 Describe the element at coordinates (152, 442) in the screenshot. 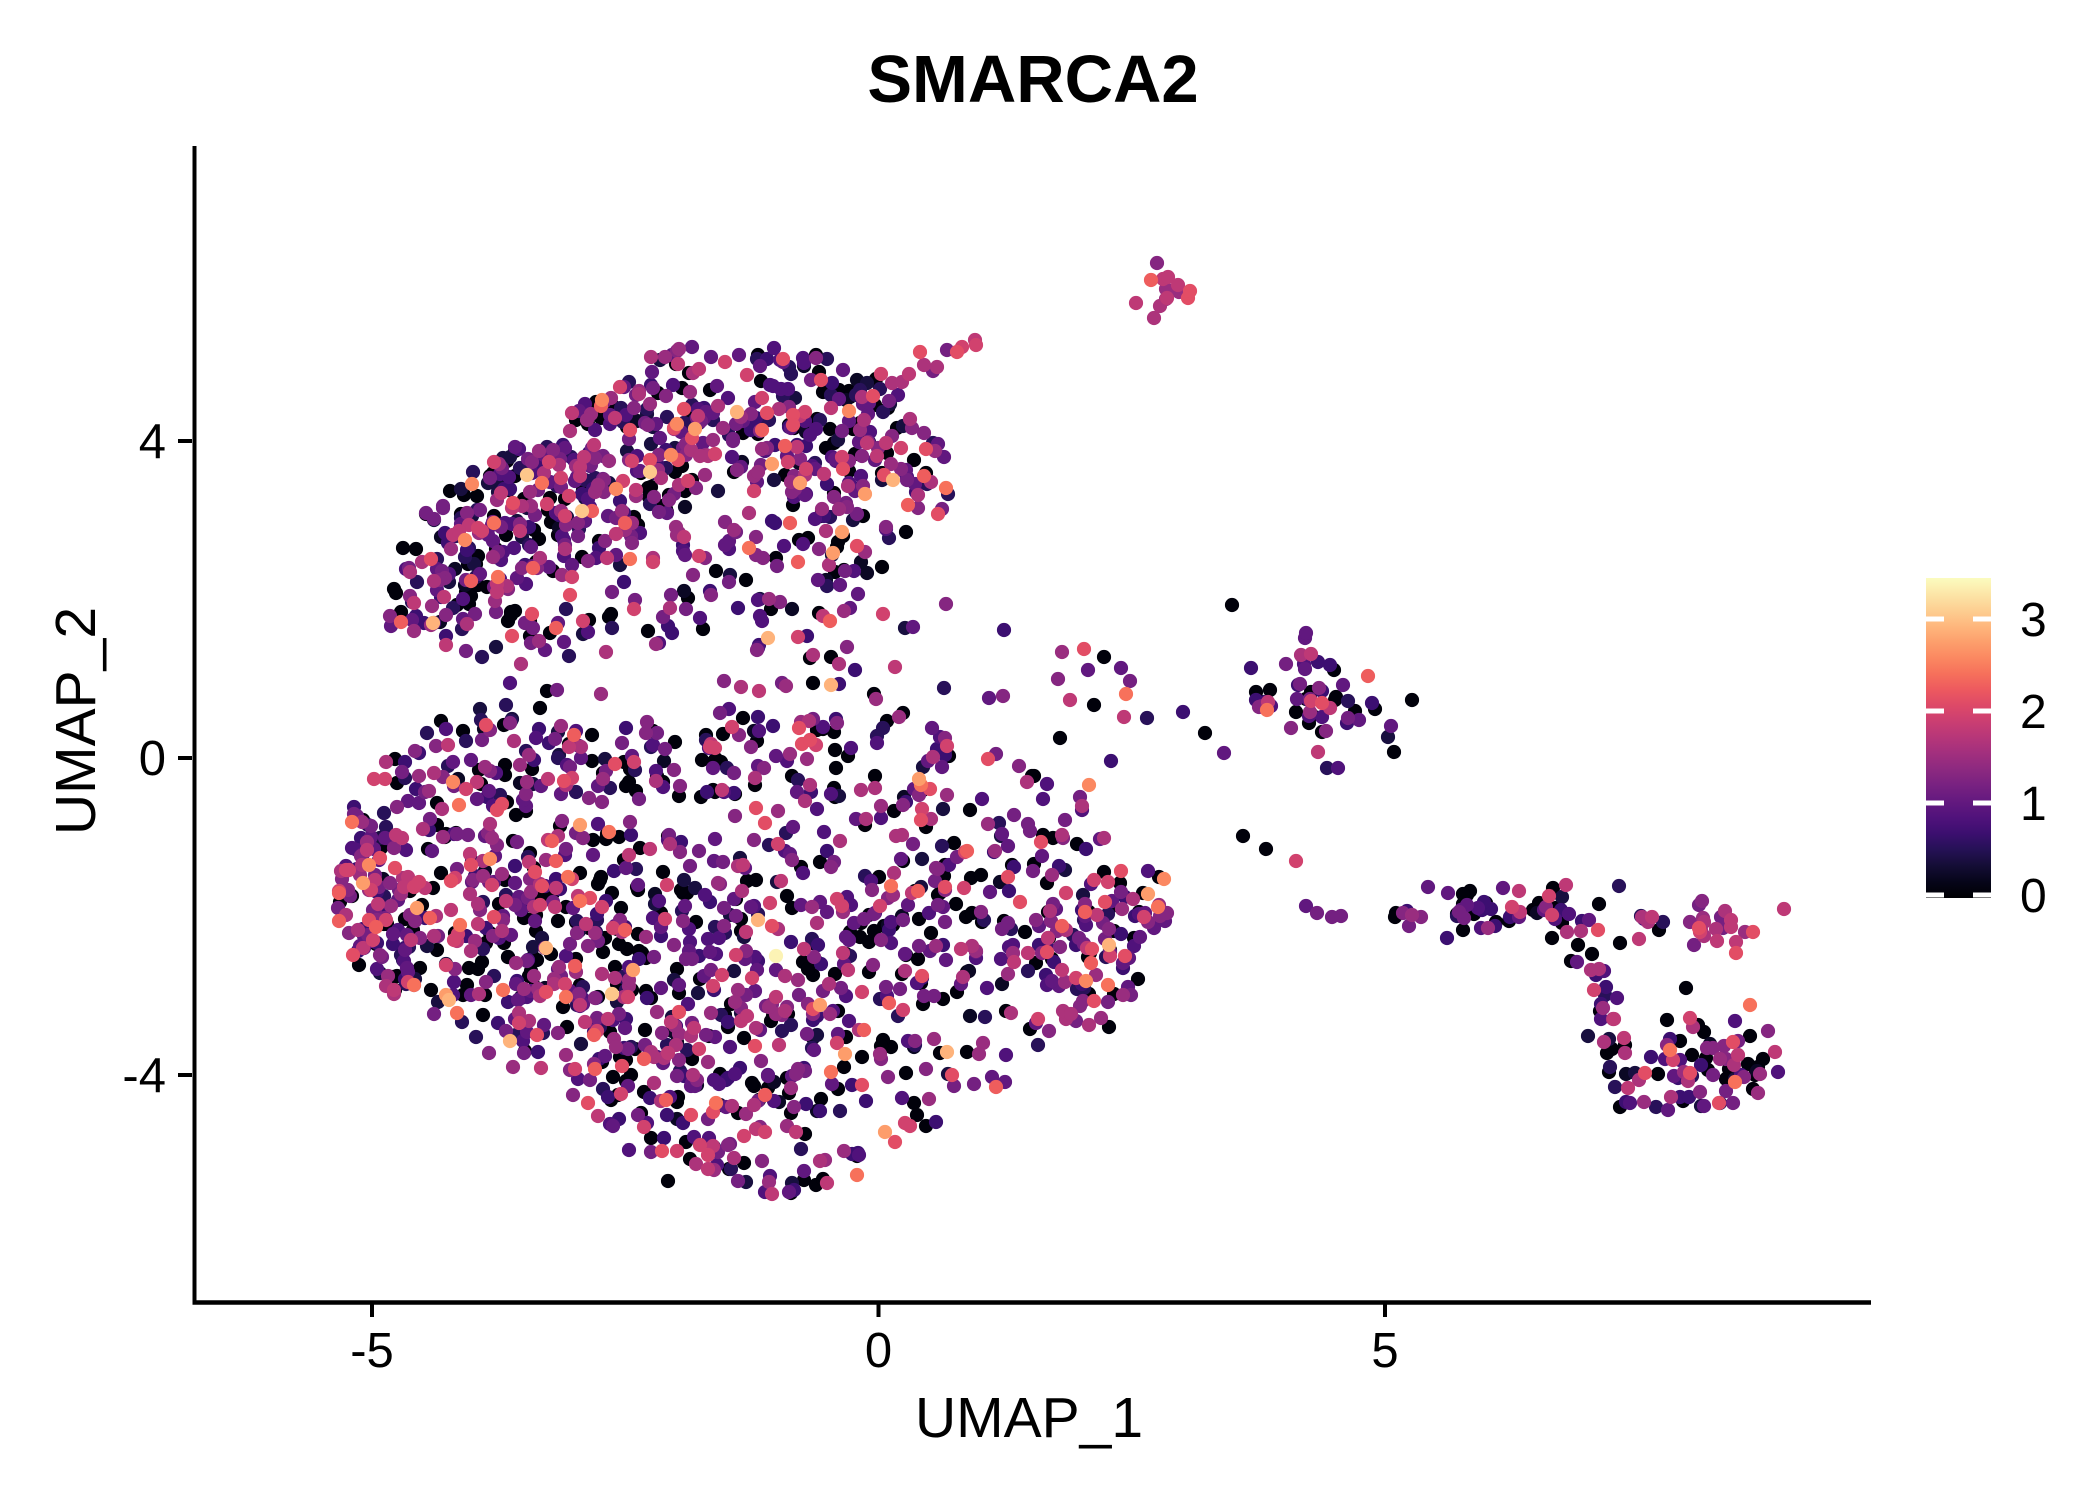

I see `svg-text: 4` at that location.